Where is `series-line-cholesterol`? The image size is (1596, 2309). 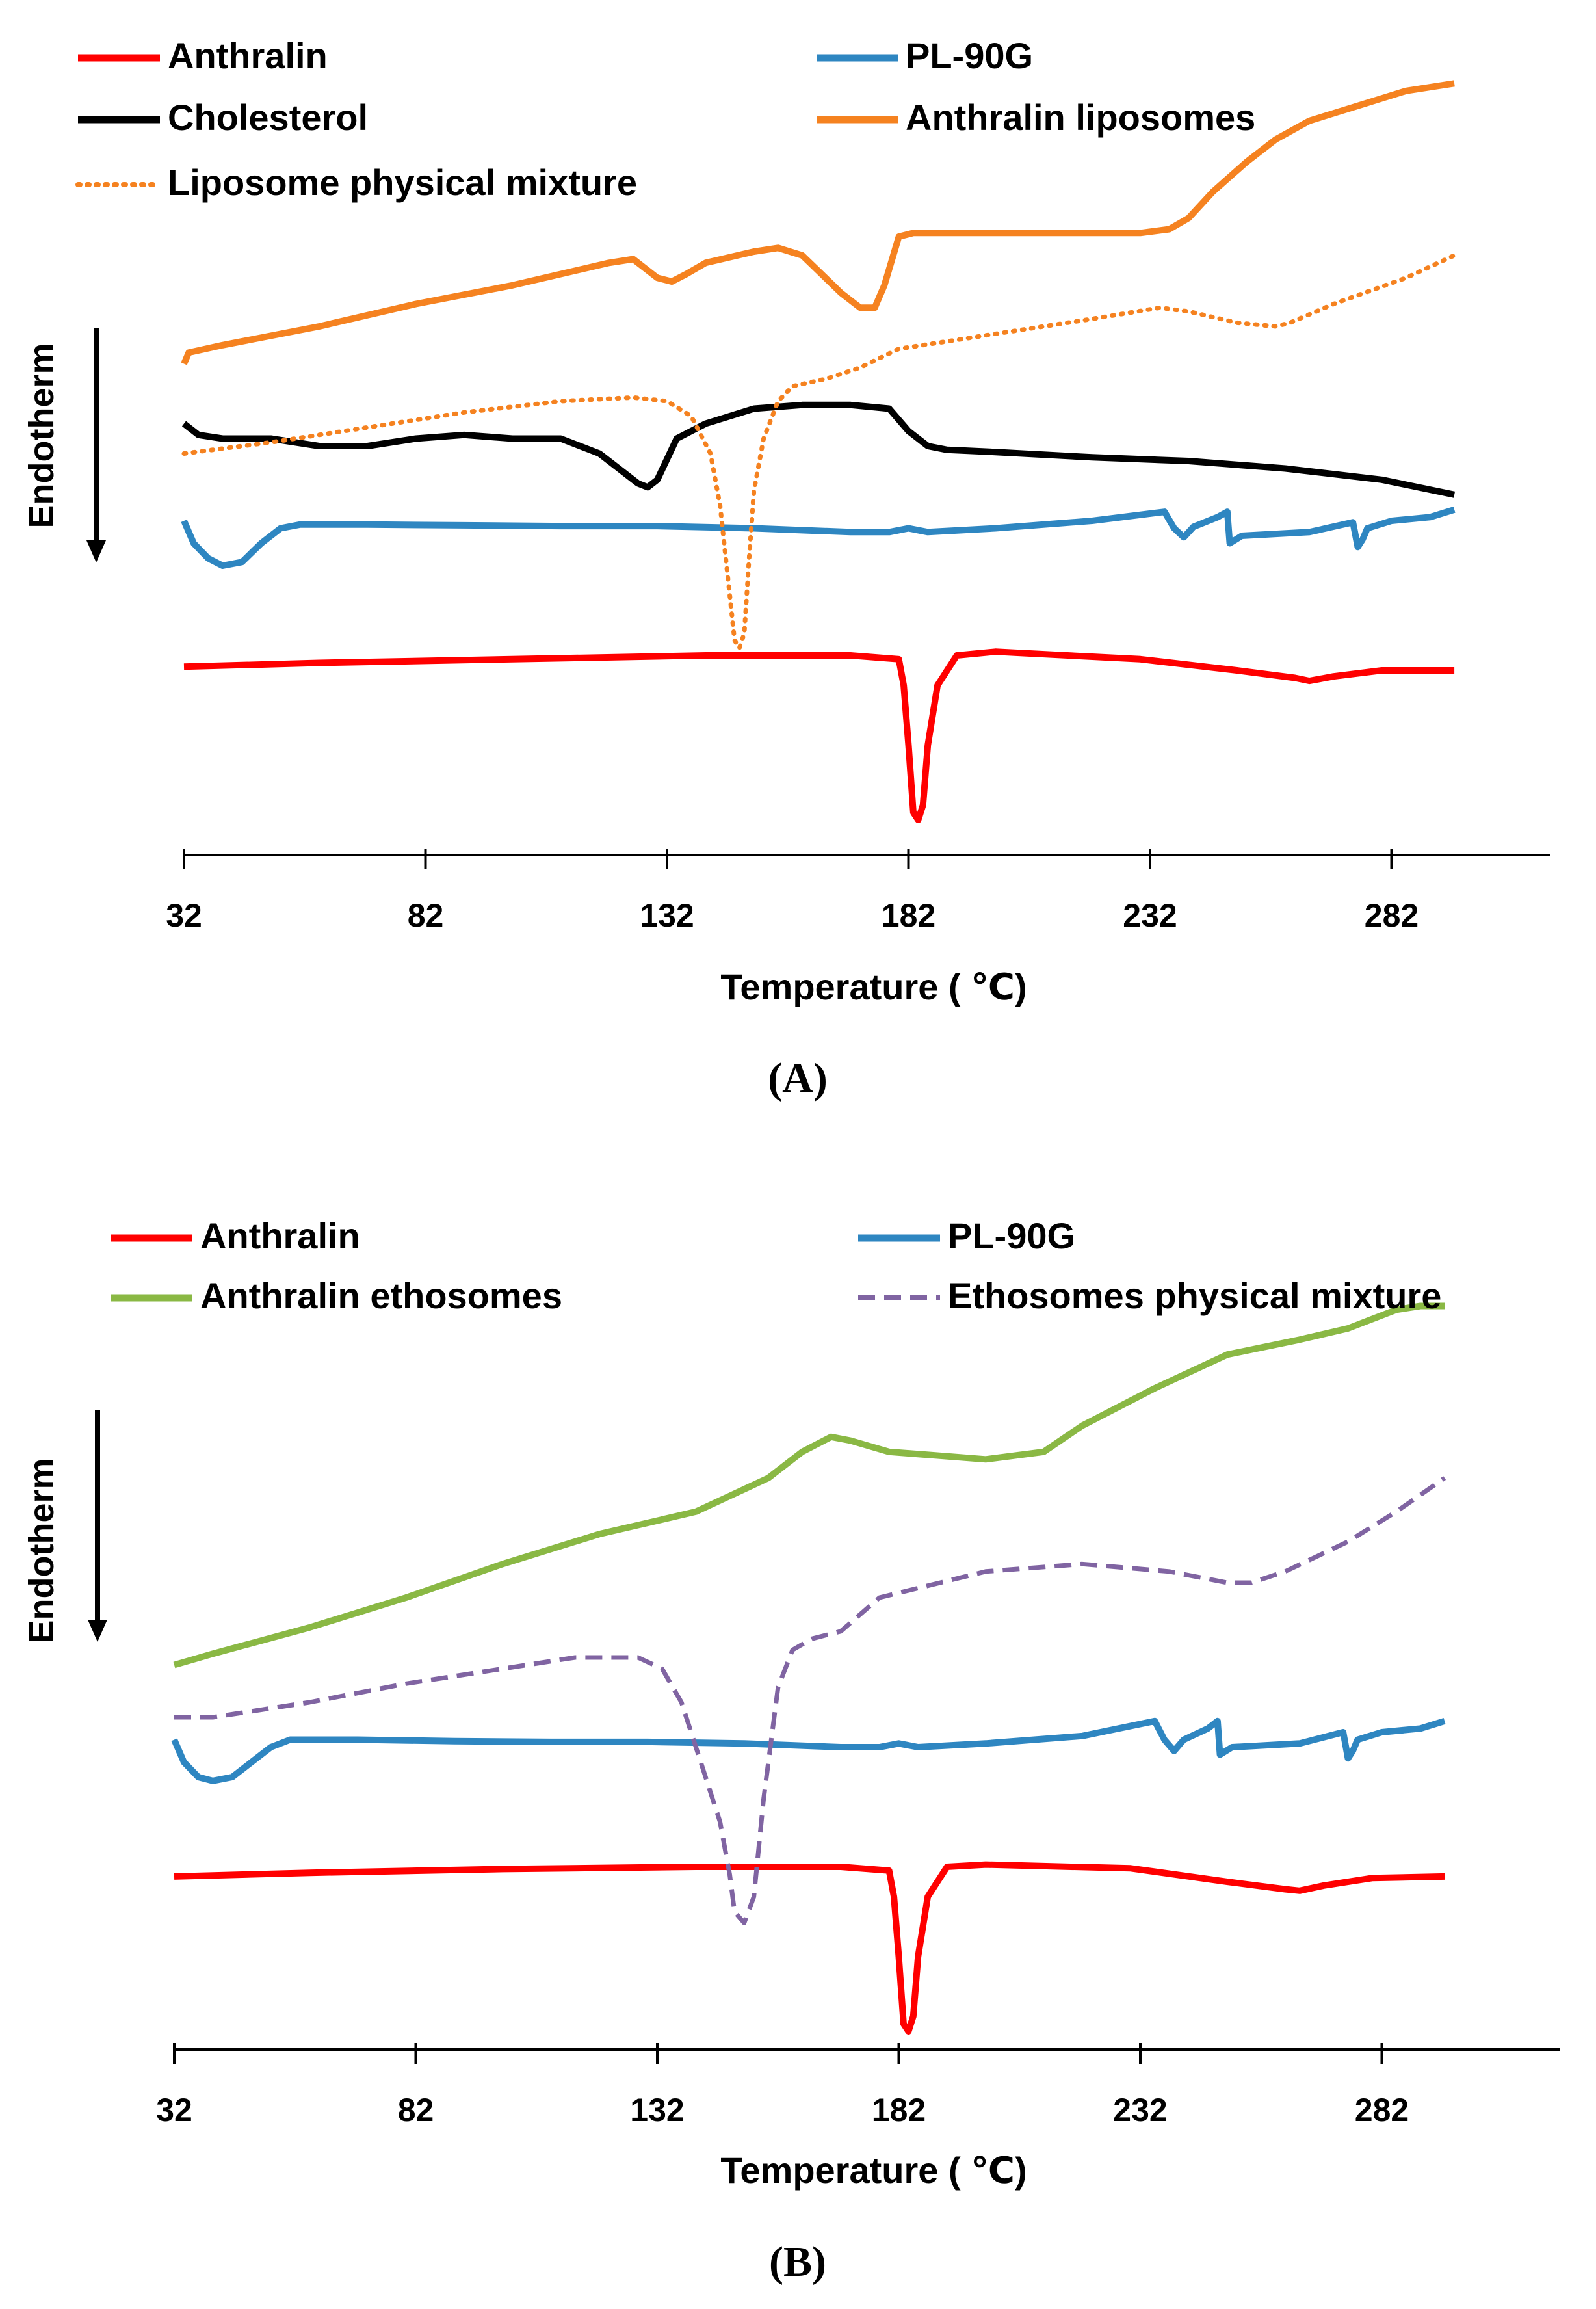
series-line-cholesterol is located at coordinates (818, 449).